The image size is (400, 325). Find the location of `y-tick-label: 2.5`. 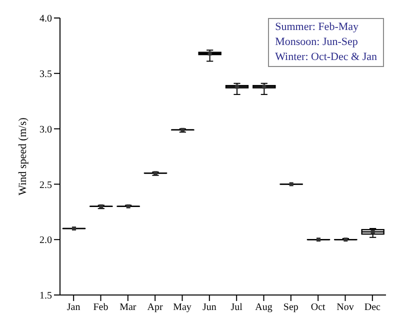

y-tick-label: 2.5 is located at coordinates (46, 185).